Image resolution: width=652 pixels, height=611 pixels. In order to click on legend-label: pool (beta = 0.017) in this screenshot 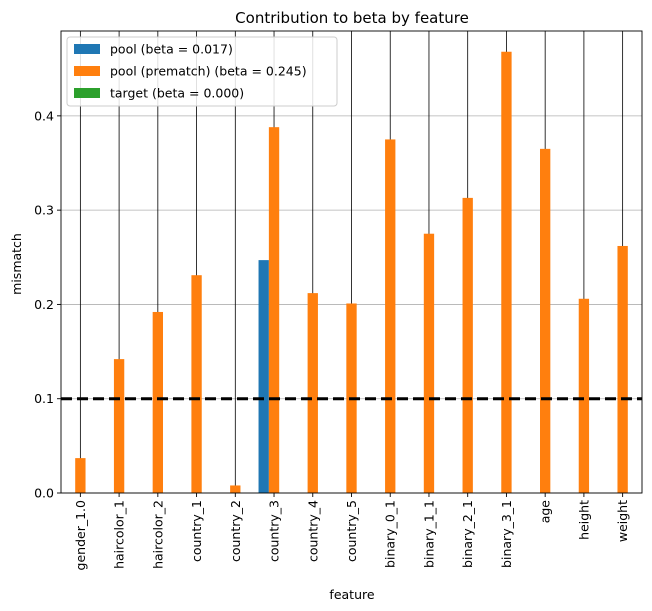, I will do `click(171, 49)`.